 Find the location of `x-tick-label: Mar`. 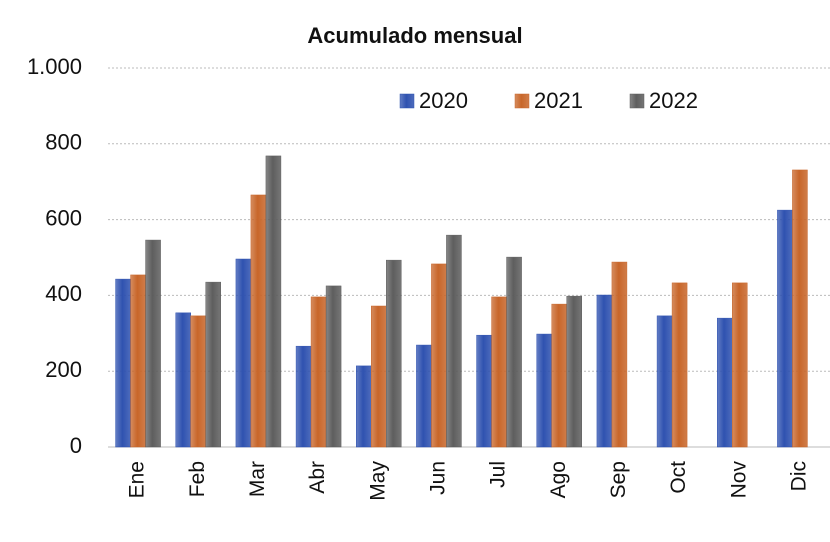

x-tick-label: Mar is located at coordinates (257, 479).